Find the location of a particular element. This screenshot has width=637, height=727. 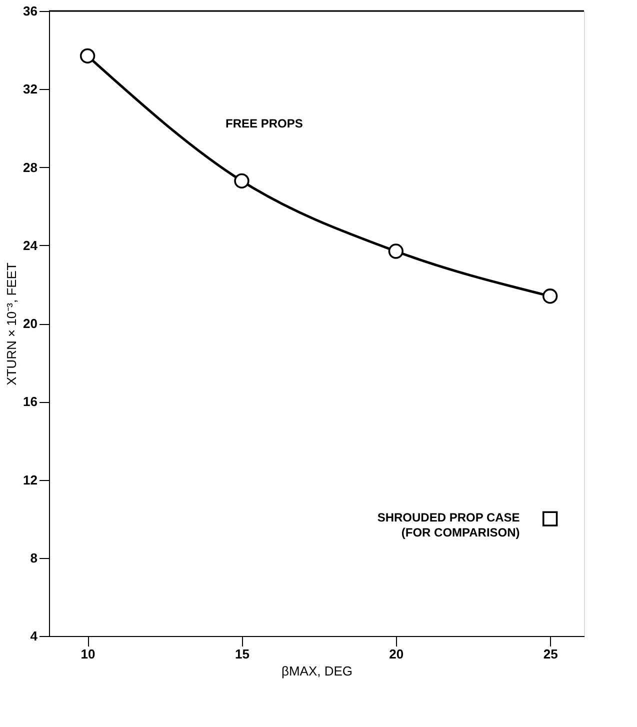

x-axis-title: βMAX, DEG is located at coordinates (317, 671).